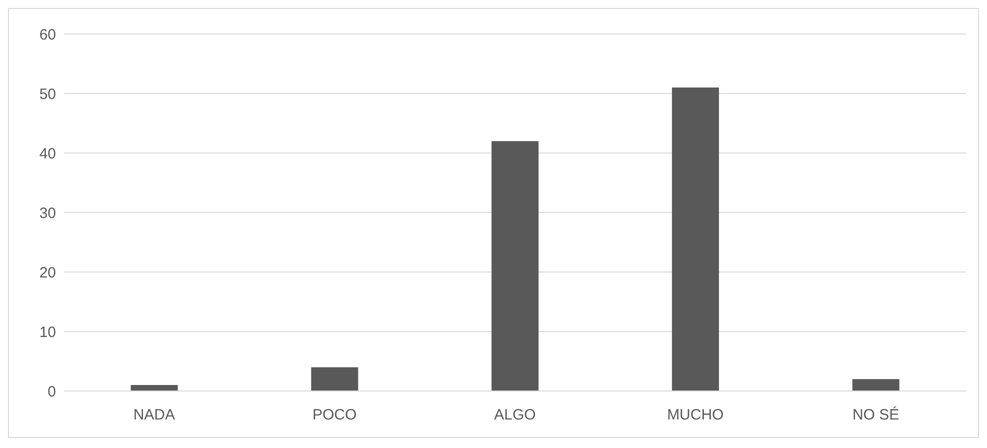  What do you see at coordinates (52, 391) in the screenshot?
I see `y-tick-label: 0` at bounding box center [52, 391].